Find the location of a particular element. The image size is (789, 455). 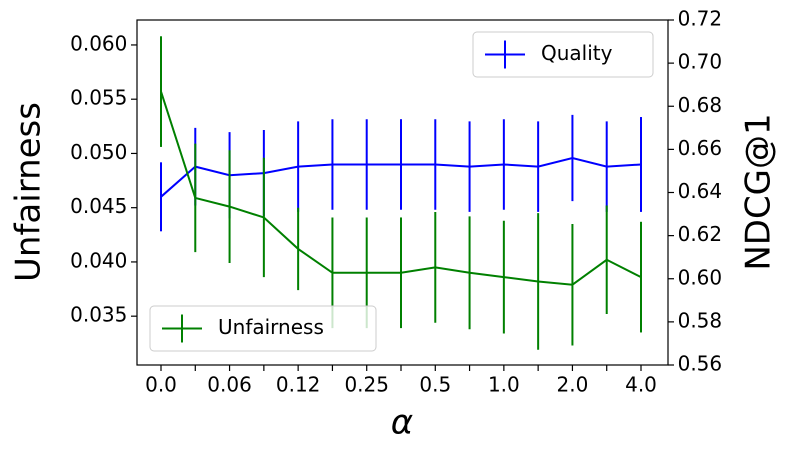

legend-label: Unfairness is located at coordinates (271, 327).